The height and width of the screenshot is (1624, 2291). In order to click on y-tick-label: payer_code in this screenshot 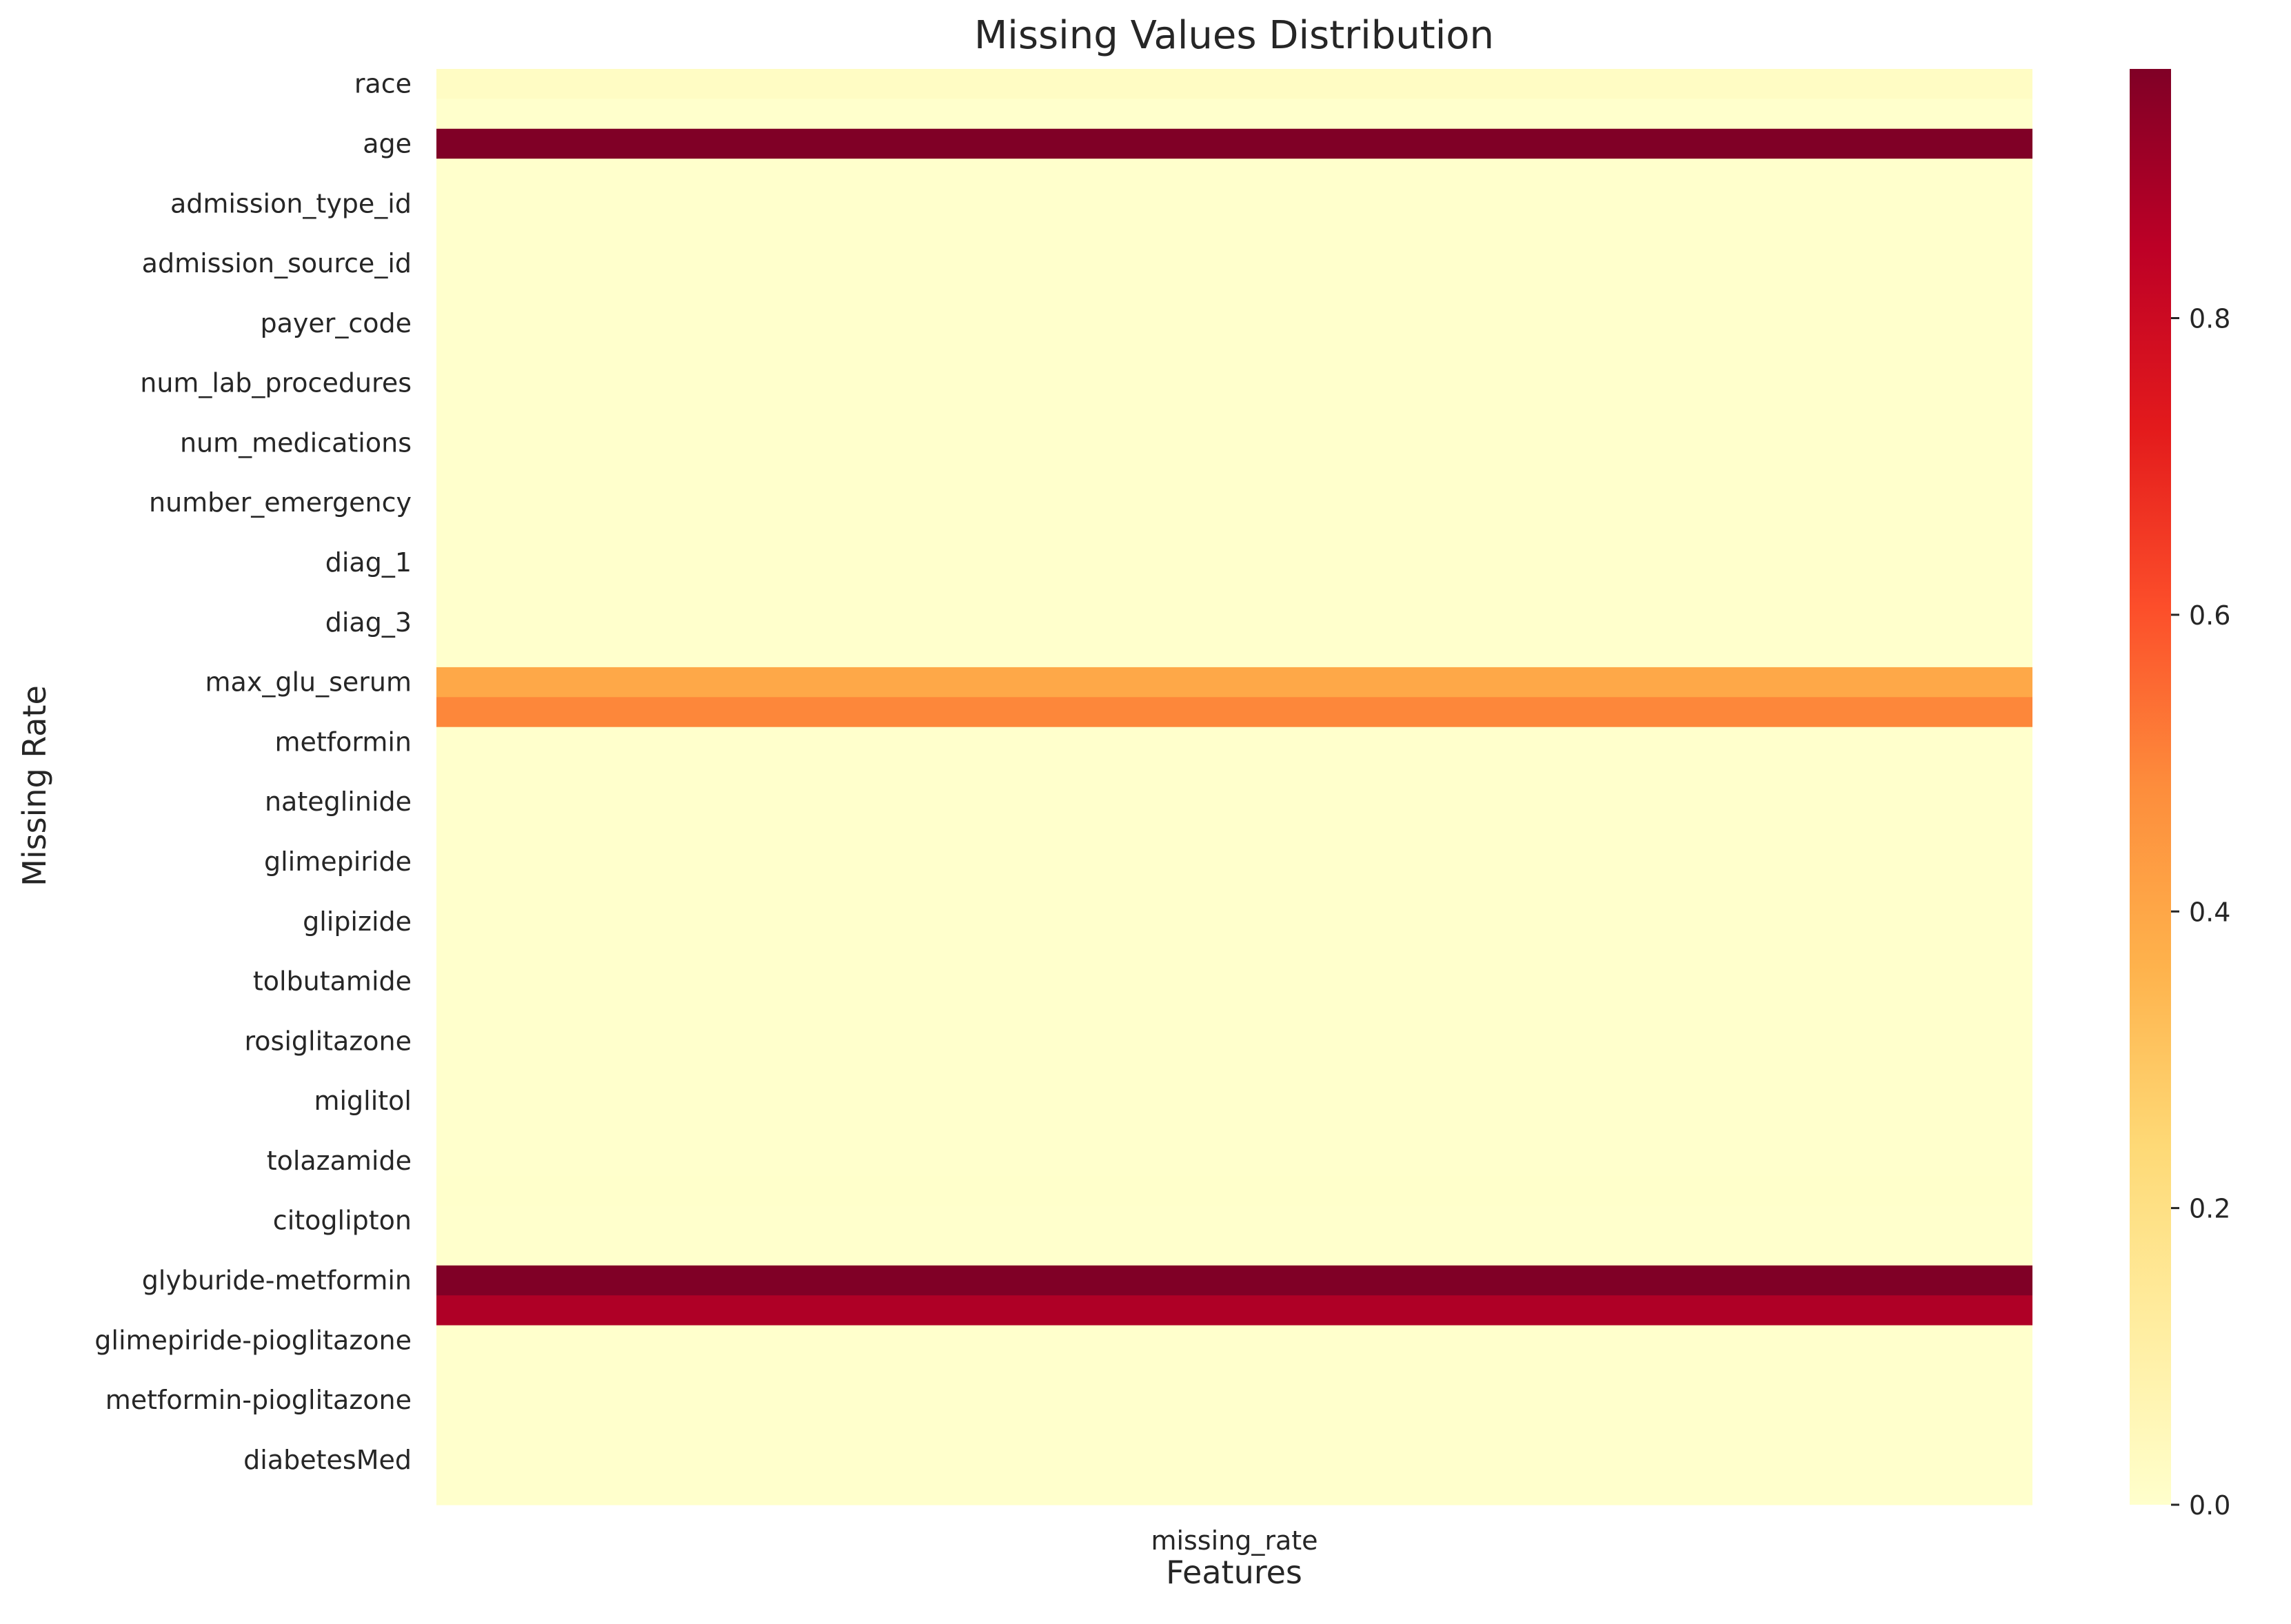, I will do `click(336, 323)`.